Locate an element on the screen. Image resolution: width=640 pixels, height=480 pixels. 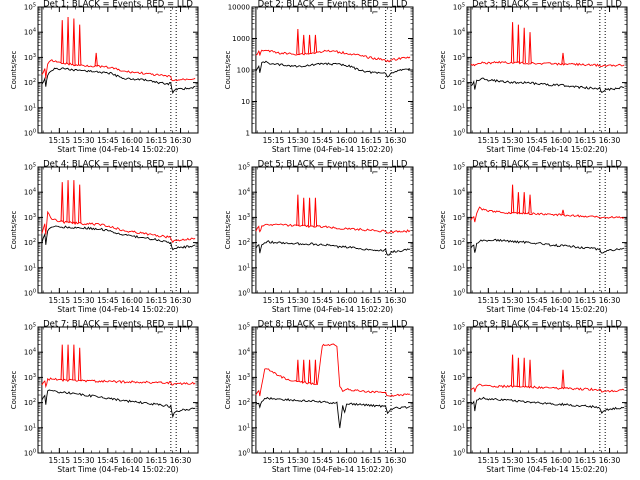
y-tick-label: 10000 is located at coordinates (239, 8).